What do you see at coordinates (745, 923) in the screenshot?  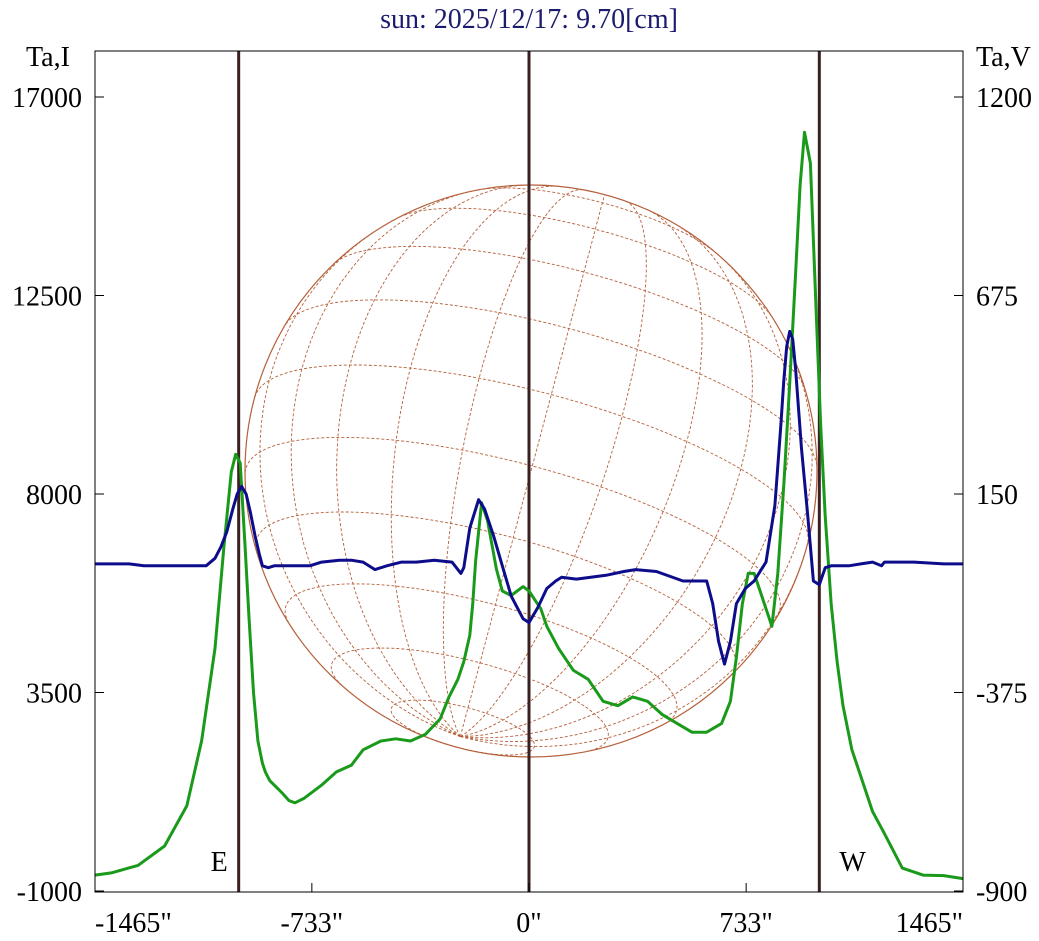 I see `x-tick-label: 733"` at bounding box center [745, 923].